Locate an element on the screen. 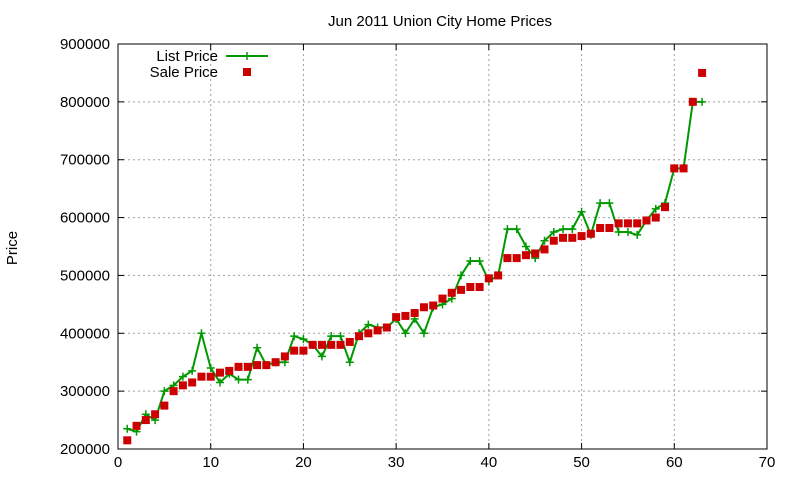 This screenshot has width=800, height=480. y-tick-label: 300000 is located at coordinates (85, 391).